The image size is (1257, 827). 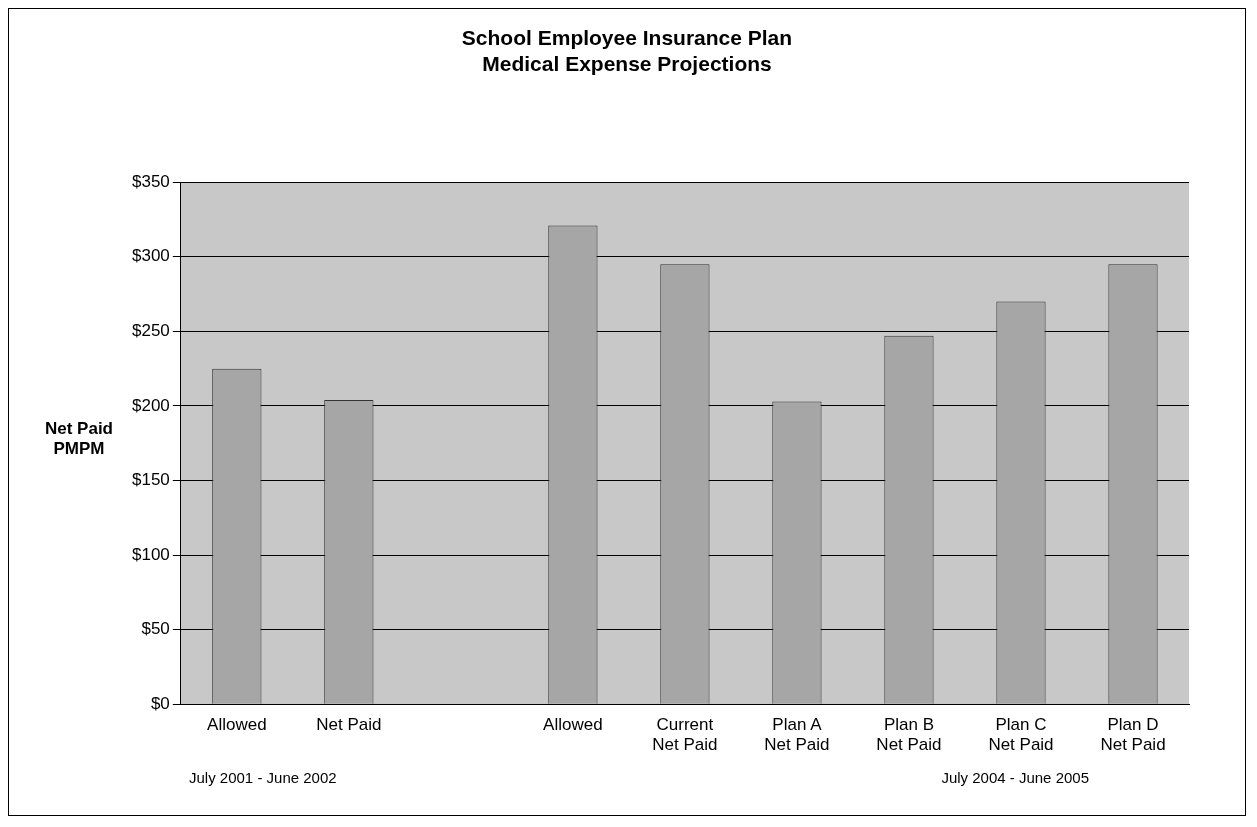 What do you see at coordinates (150, 181) in the screenshot?
I see `y-tick-label: $350` at bounding box center [150, 181].